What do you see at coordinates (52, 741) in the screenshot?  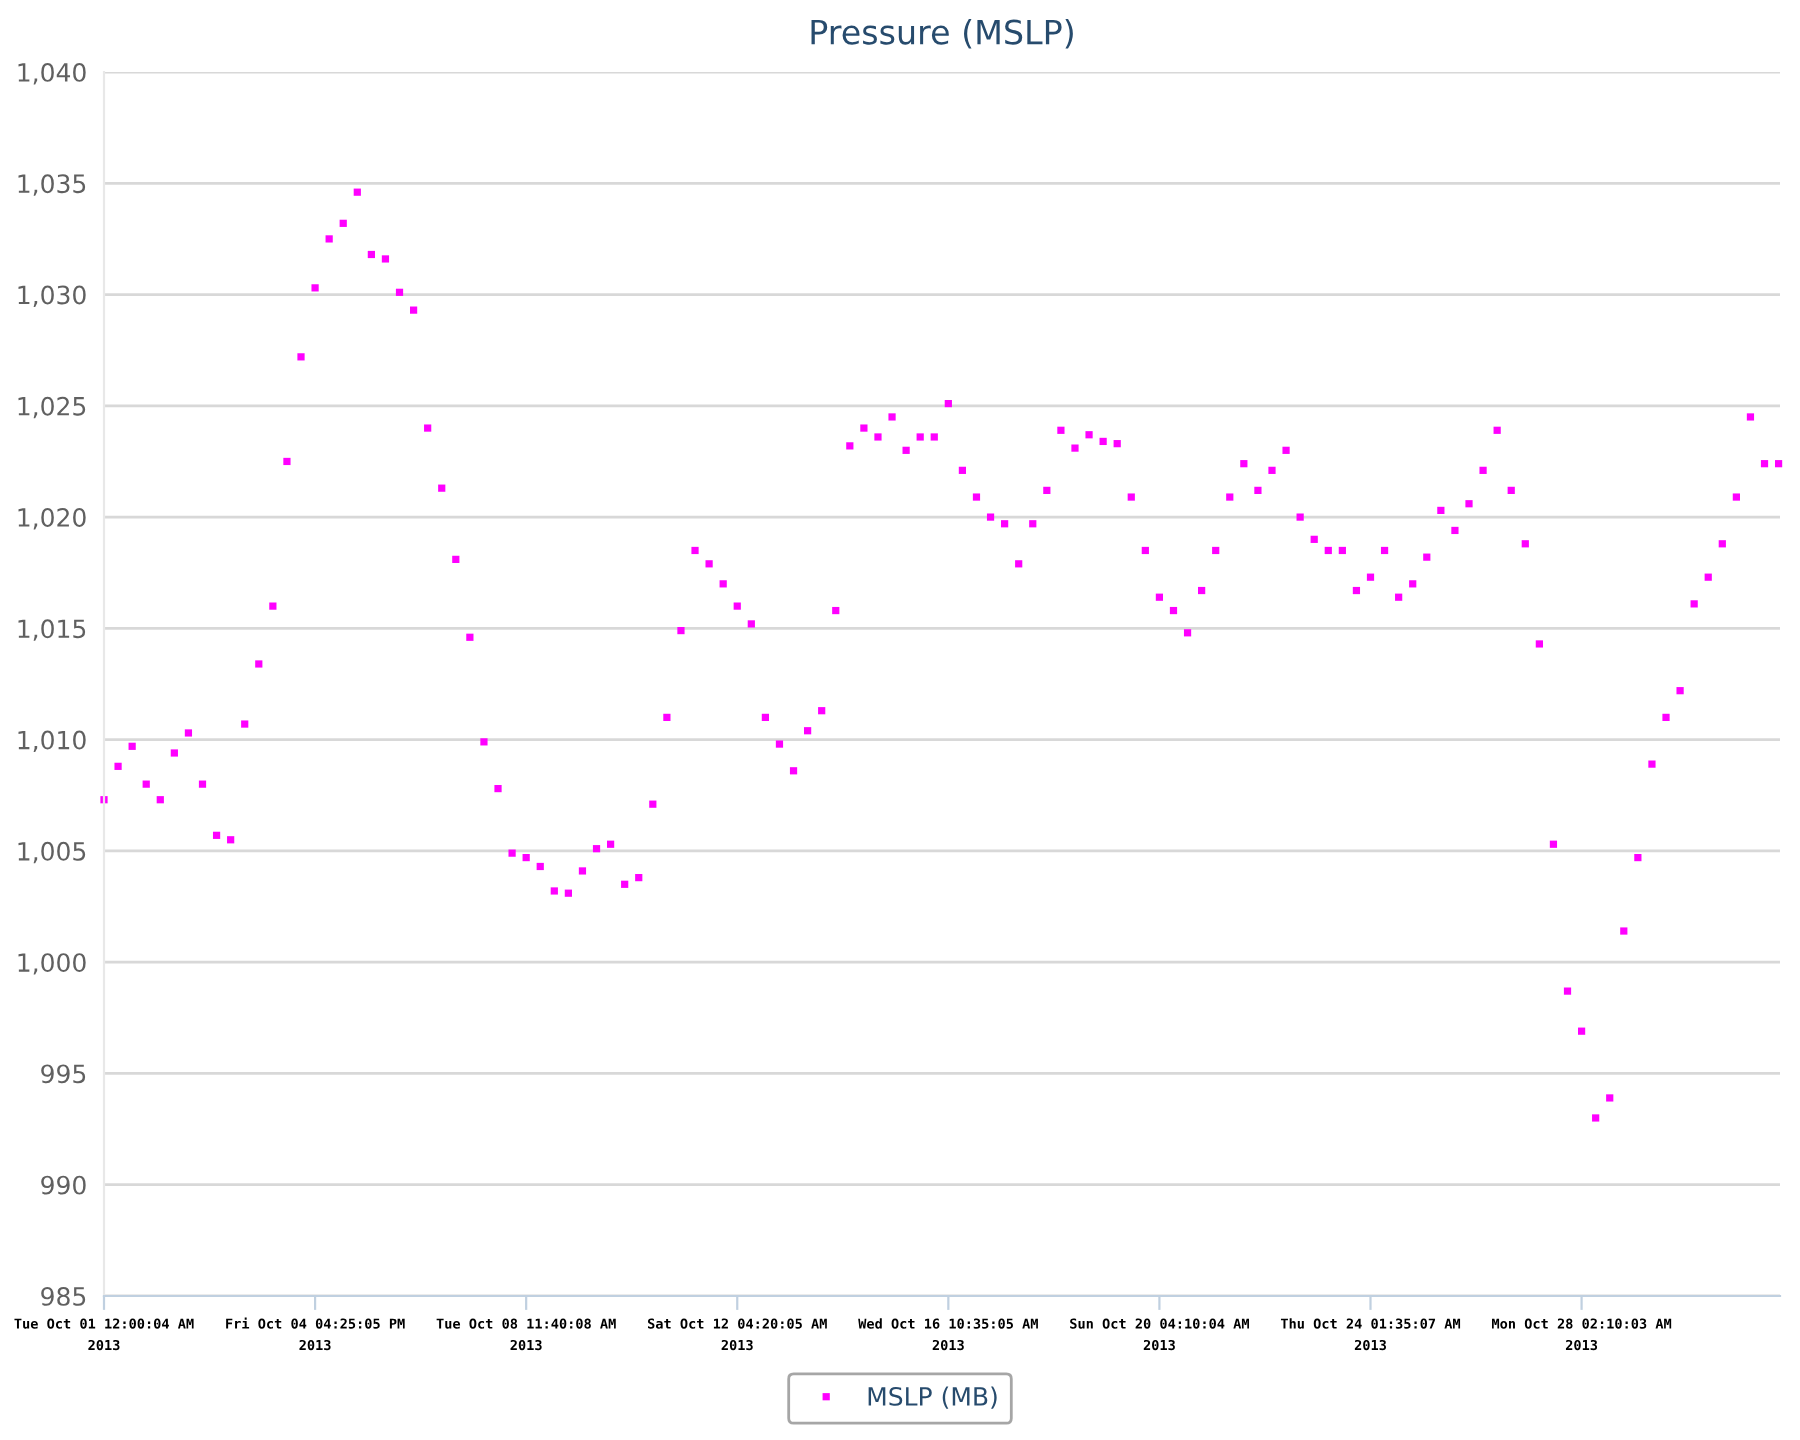 I see `y-tick-label: 1,010` at bounding box center [52, 741].